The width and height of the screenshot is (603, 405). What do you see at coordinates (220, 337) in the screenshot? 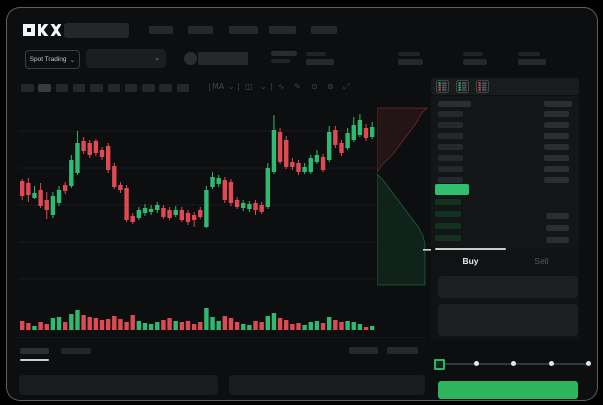
I see `bottom-divider` at bounding box center [220, 337].